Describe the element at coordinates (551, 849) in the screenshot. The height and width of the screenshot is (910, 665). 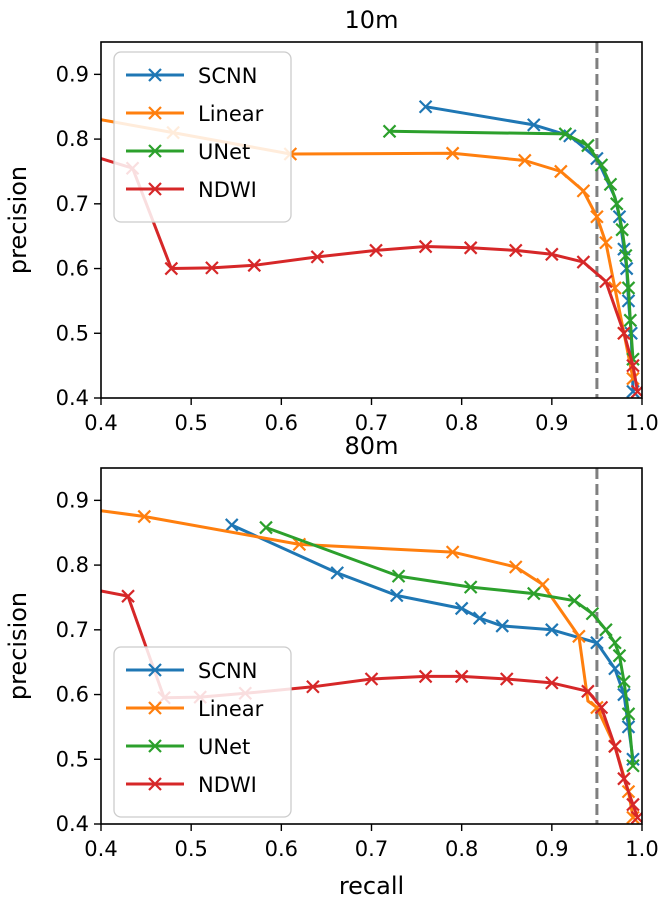
I see `x-tick-label: 0.9` at that location.